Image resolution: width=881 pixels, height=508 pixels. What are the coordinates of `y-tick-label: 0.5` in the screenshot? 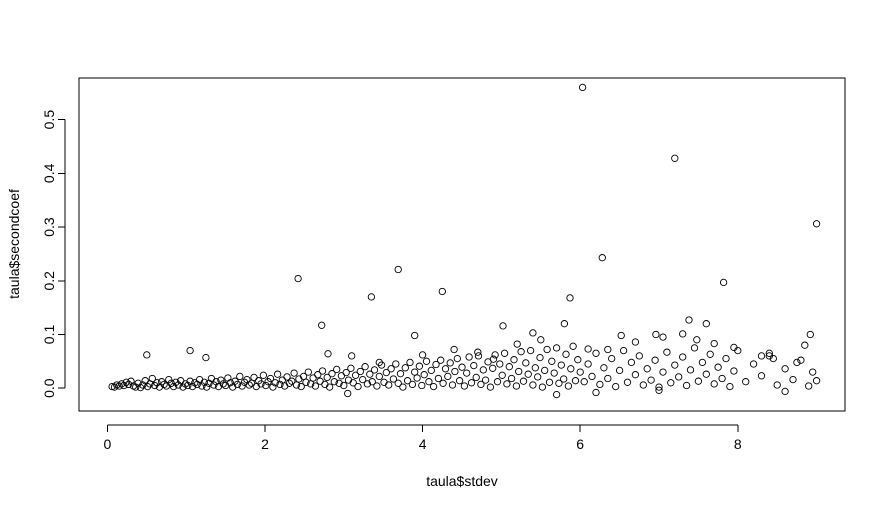 It's located at (49, 120).